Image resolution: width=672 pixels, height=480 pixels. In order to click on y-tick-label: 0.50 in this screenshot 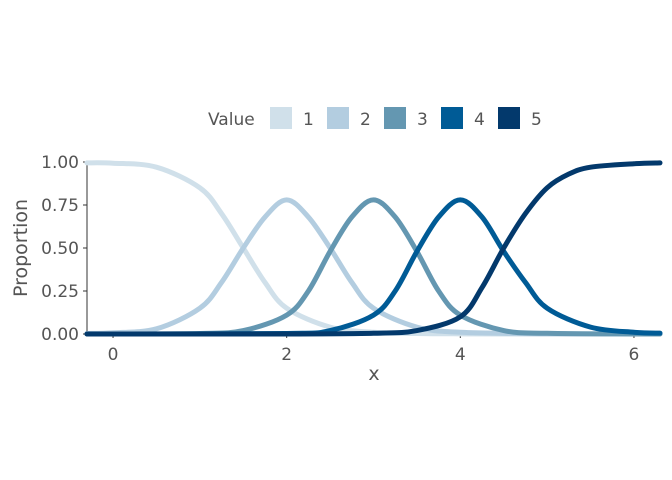, I will do `click(60, 249)`.